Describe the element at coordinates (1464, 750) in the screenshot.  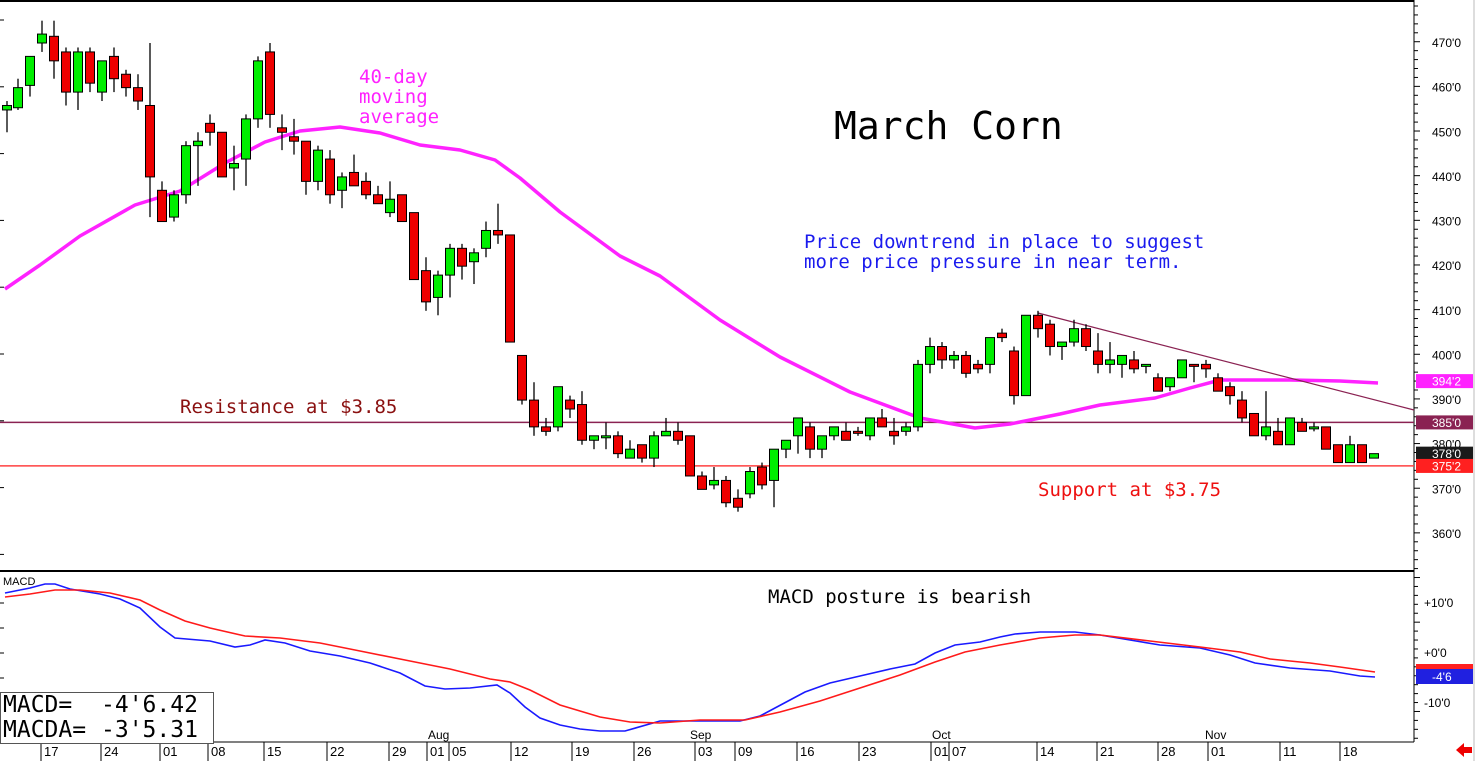
I see `scroll-back-arrow-icon` at that location.